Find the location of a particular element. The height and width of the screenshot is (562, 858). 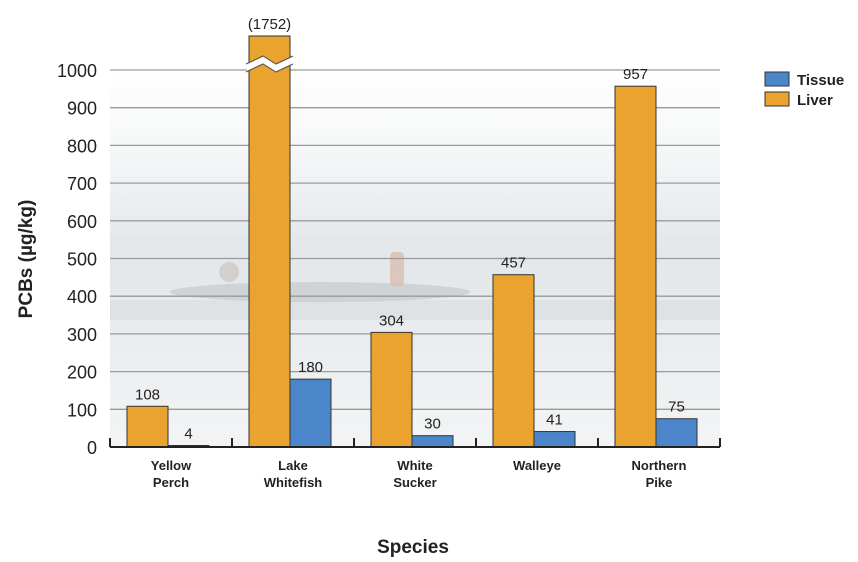

y-tick-label: 100 is located at coordinates (82, 410).